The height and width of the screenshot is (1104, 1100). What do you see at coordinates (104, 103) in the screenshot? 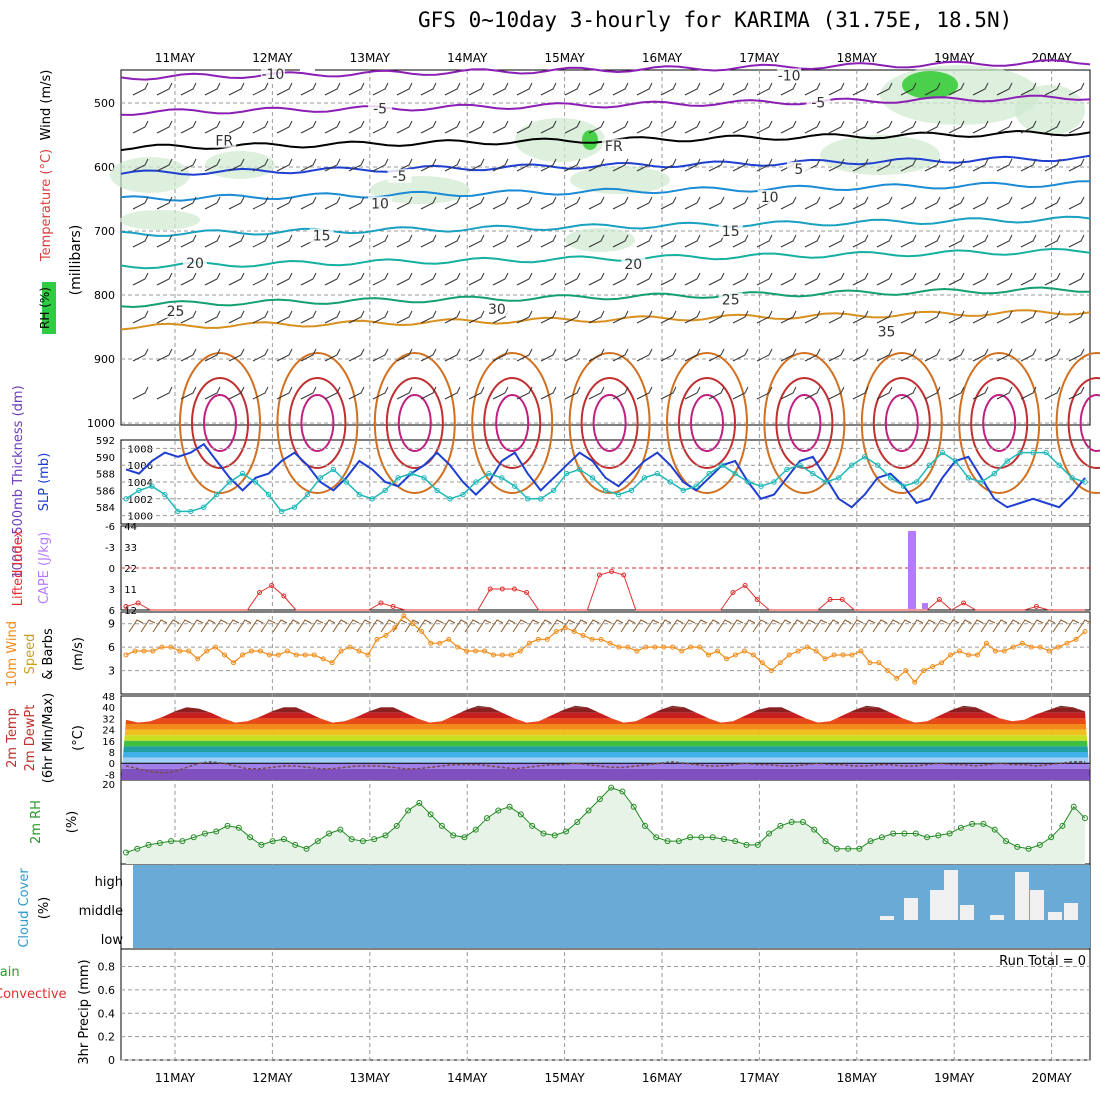
I see `pressure-tick-label: 500` at bounding box center [104, 103].